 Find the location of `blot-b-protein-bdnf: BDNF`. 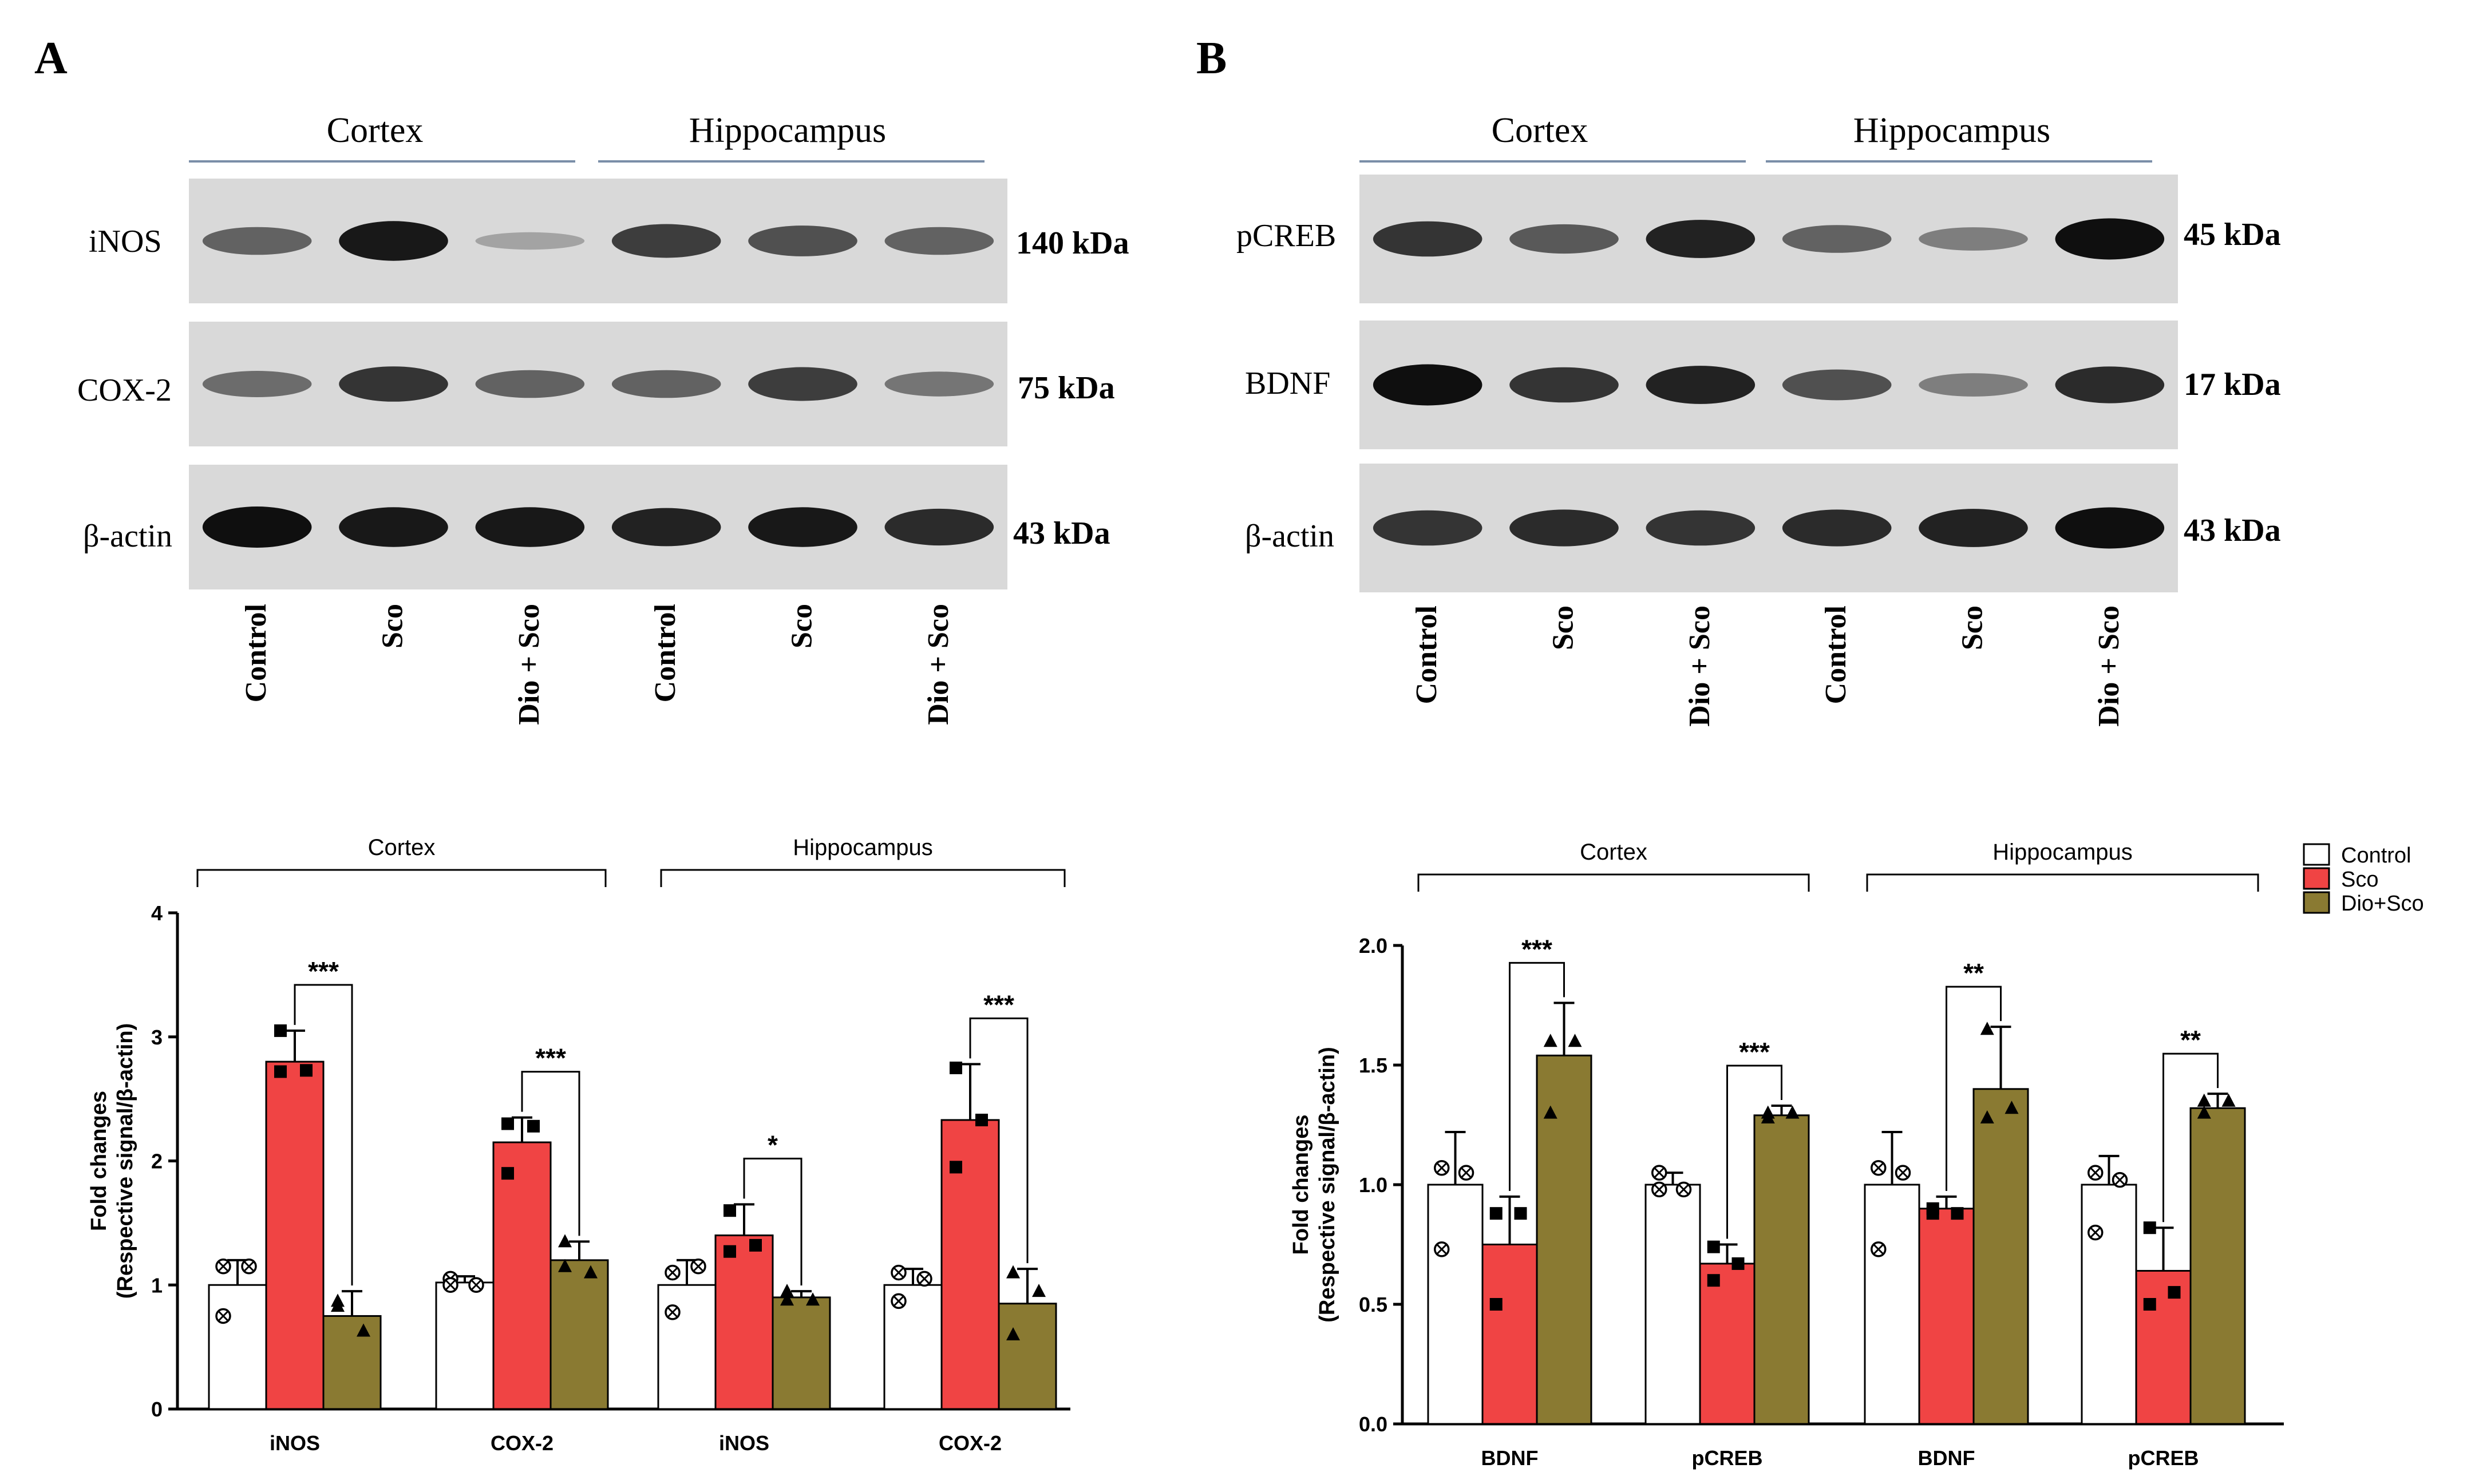

blot-b-protein-bdnf: BDNF is located at coordinates (1288, 383).